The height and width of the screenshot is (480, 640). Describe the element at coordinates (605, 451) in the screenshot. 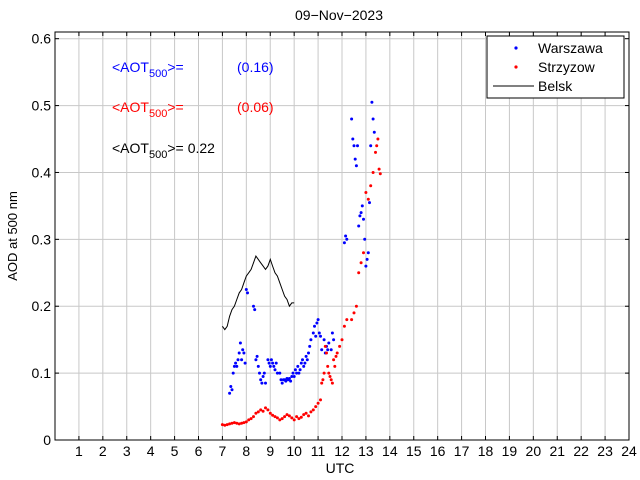

I see `x-tick-label: 23` at that location.